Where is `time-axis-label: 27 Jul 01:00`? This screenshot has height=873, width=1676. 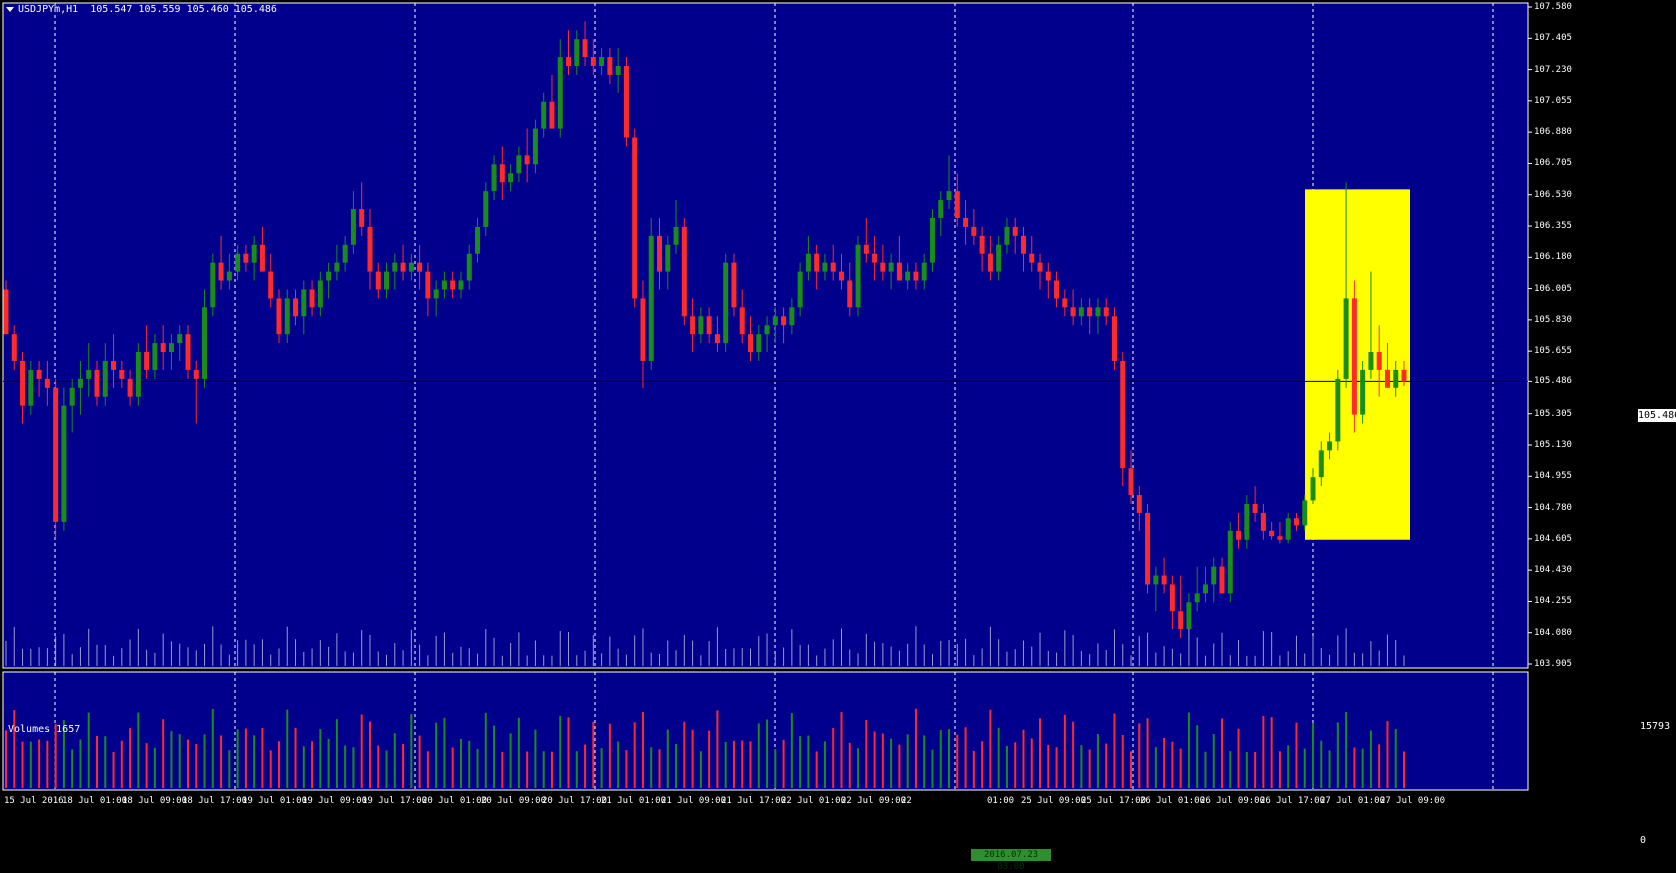 time-axis-label: 27 Jul 01:00 is located at coordinates (1353, 801).